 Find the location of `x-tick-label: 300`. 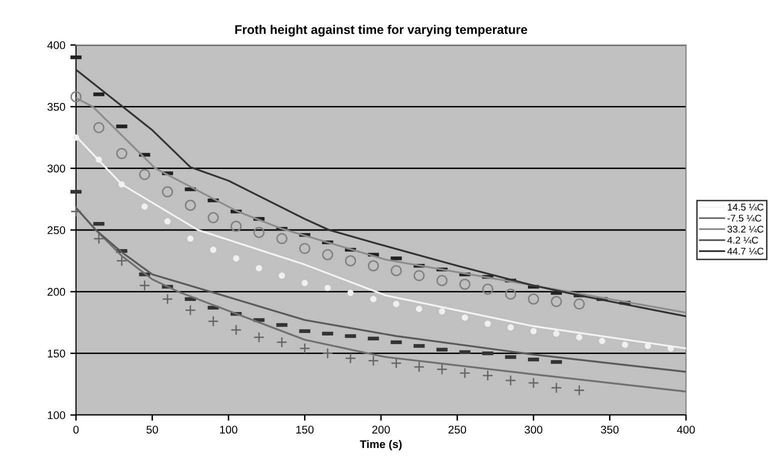

x-tick-label: 300 is located at coordinates (533, 430).